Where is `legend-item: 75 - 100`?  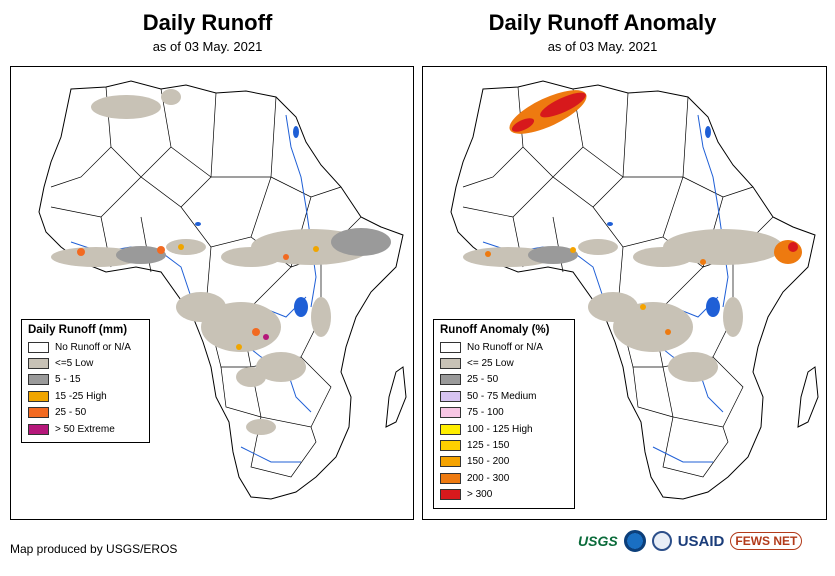
legend-item: 75 - 100 is located at coordinates (504, 413).